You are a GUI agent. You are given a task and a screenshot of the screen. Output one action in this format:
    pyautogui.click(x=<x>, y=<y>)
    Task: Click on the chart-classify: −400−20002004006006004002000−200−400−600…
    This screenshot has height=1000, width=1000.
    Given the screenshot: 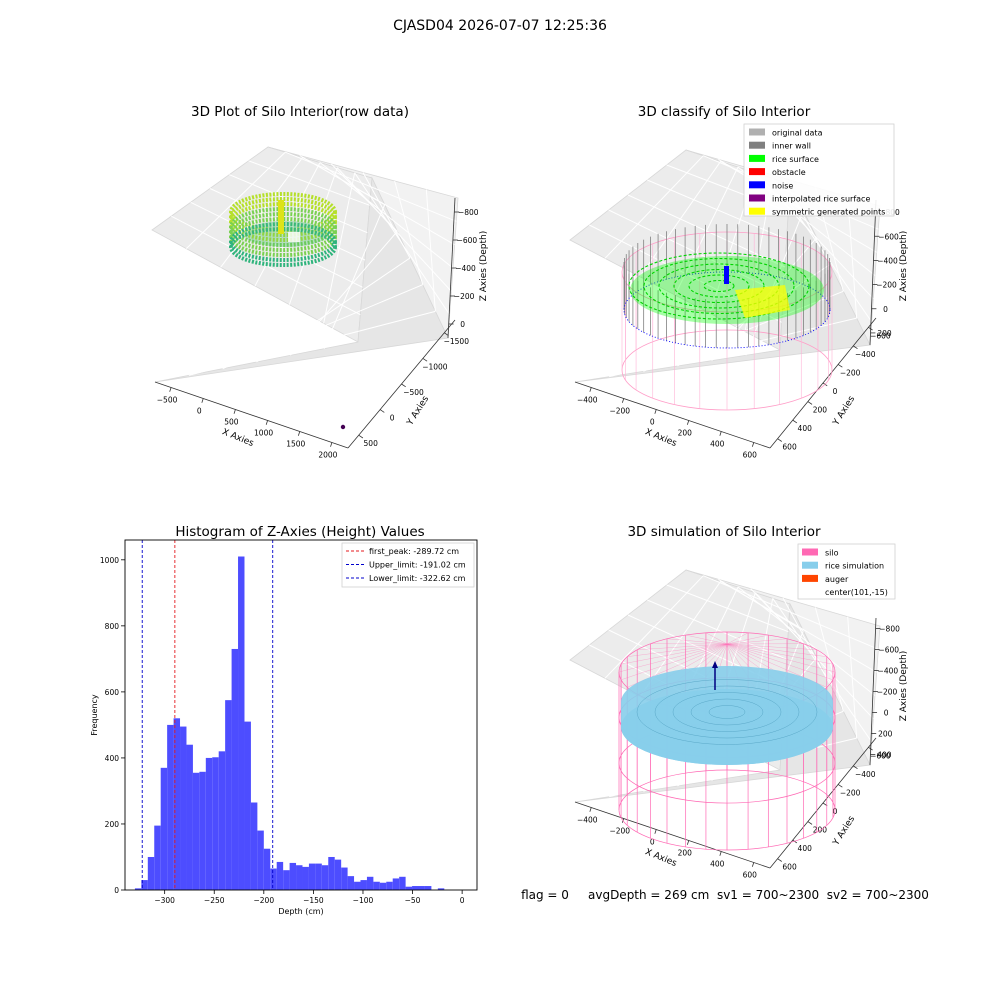 What is the action you would take?
    pyautogui.click(x=739, y=304)
    